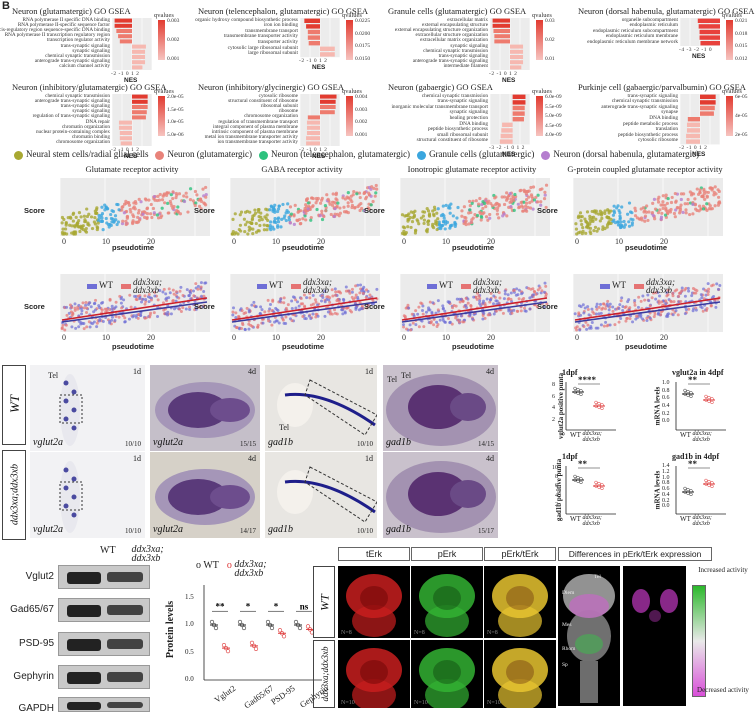 This screenshot has height=714, width=755. Describe the element at coordinates (487, 286) in the screenshot. I see `mut-label: ddx3xa; ddx3xb` at that location.